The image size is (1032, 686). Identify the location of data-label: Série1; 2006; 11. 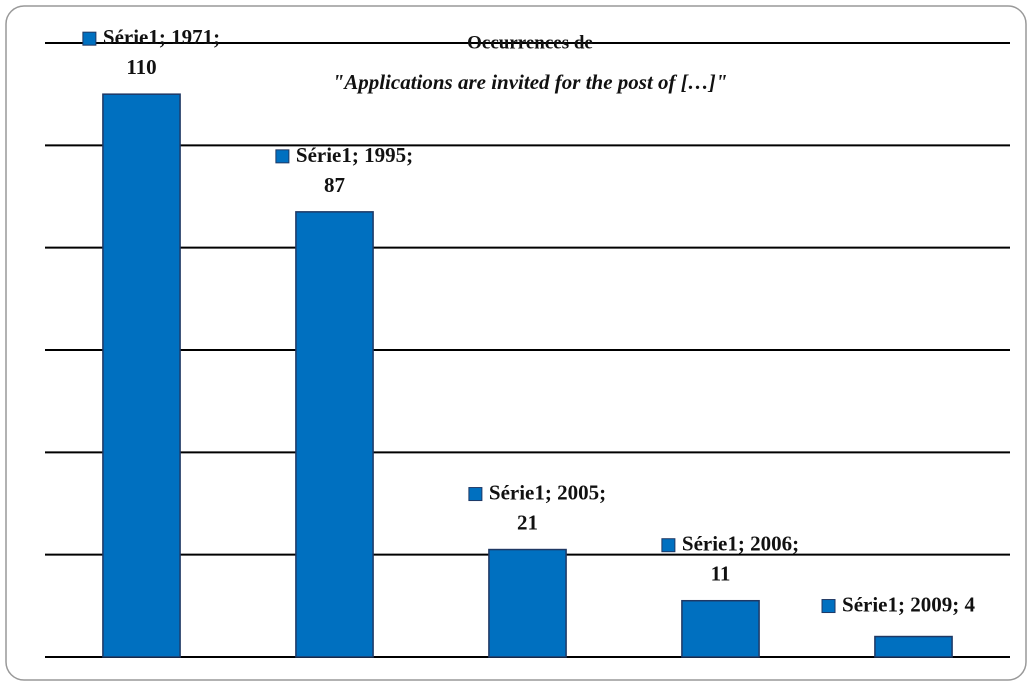
(740, 559).